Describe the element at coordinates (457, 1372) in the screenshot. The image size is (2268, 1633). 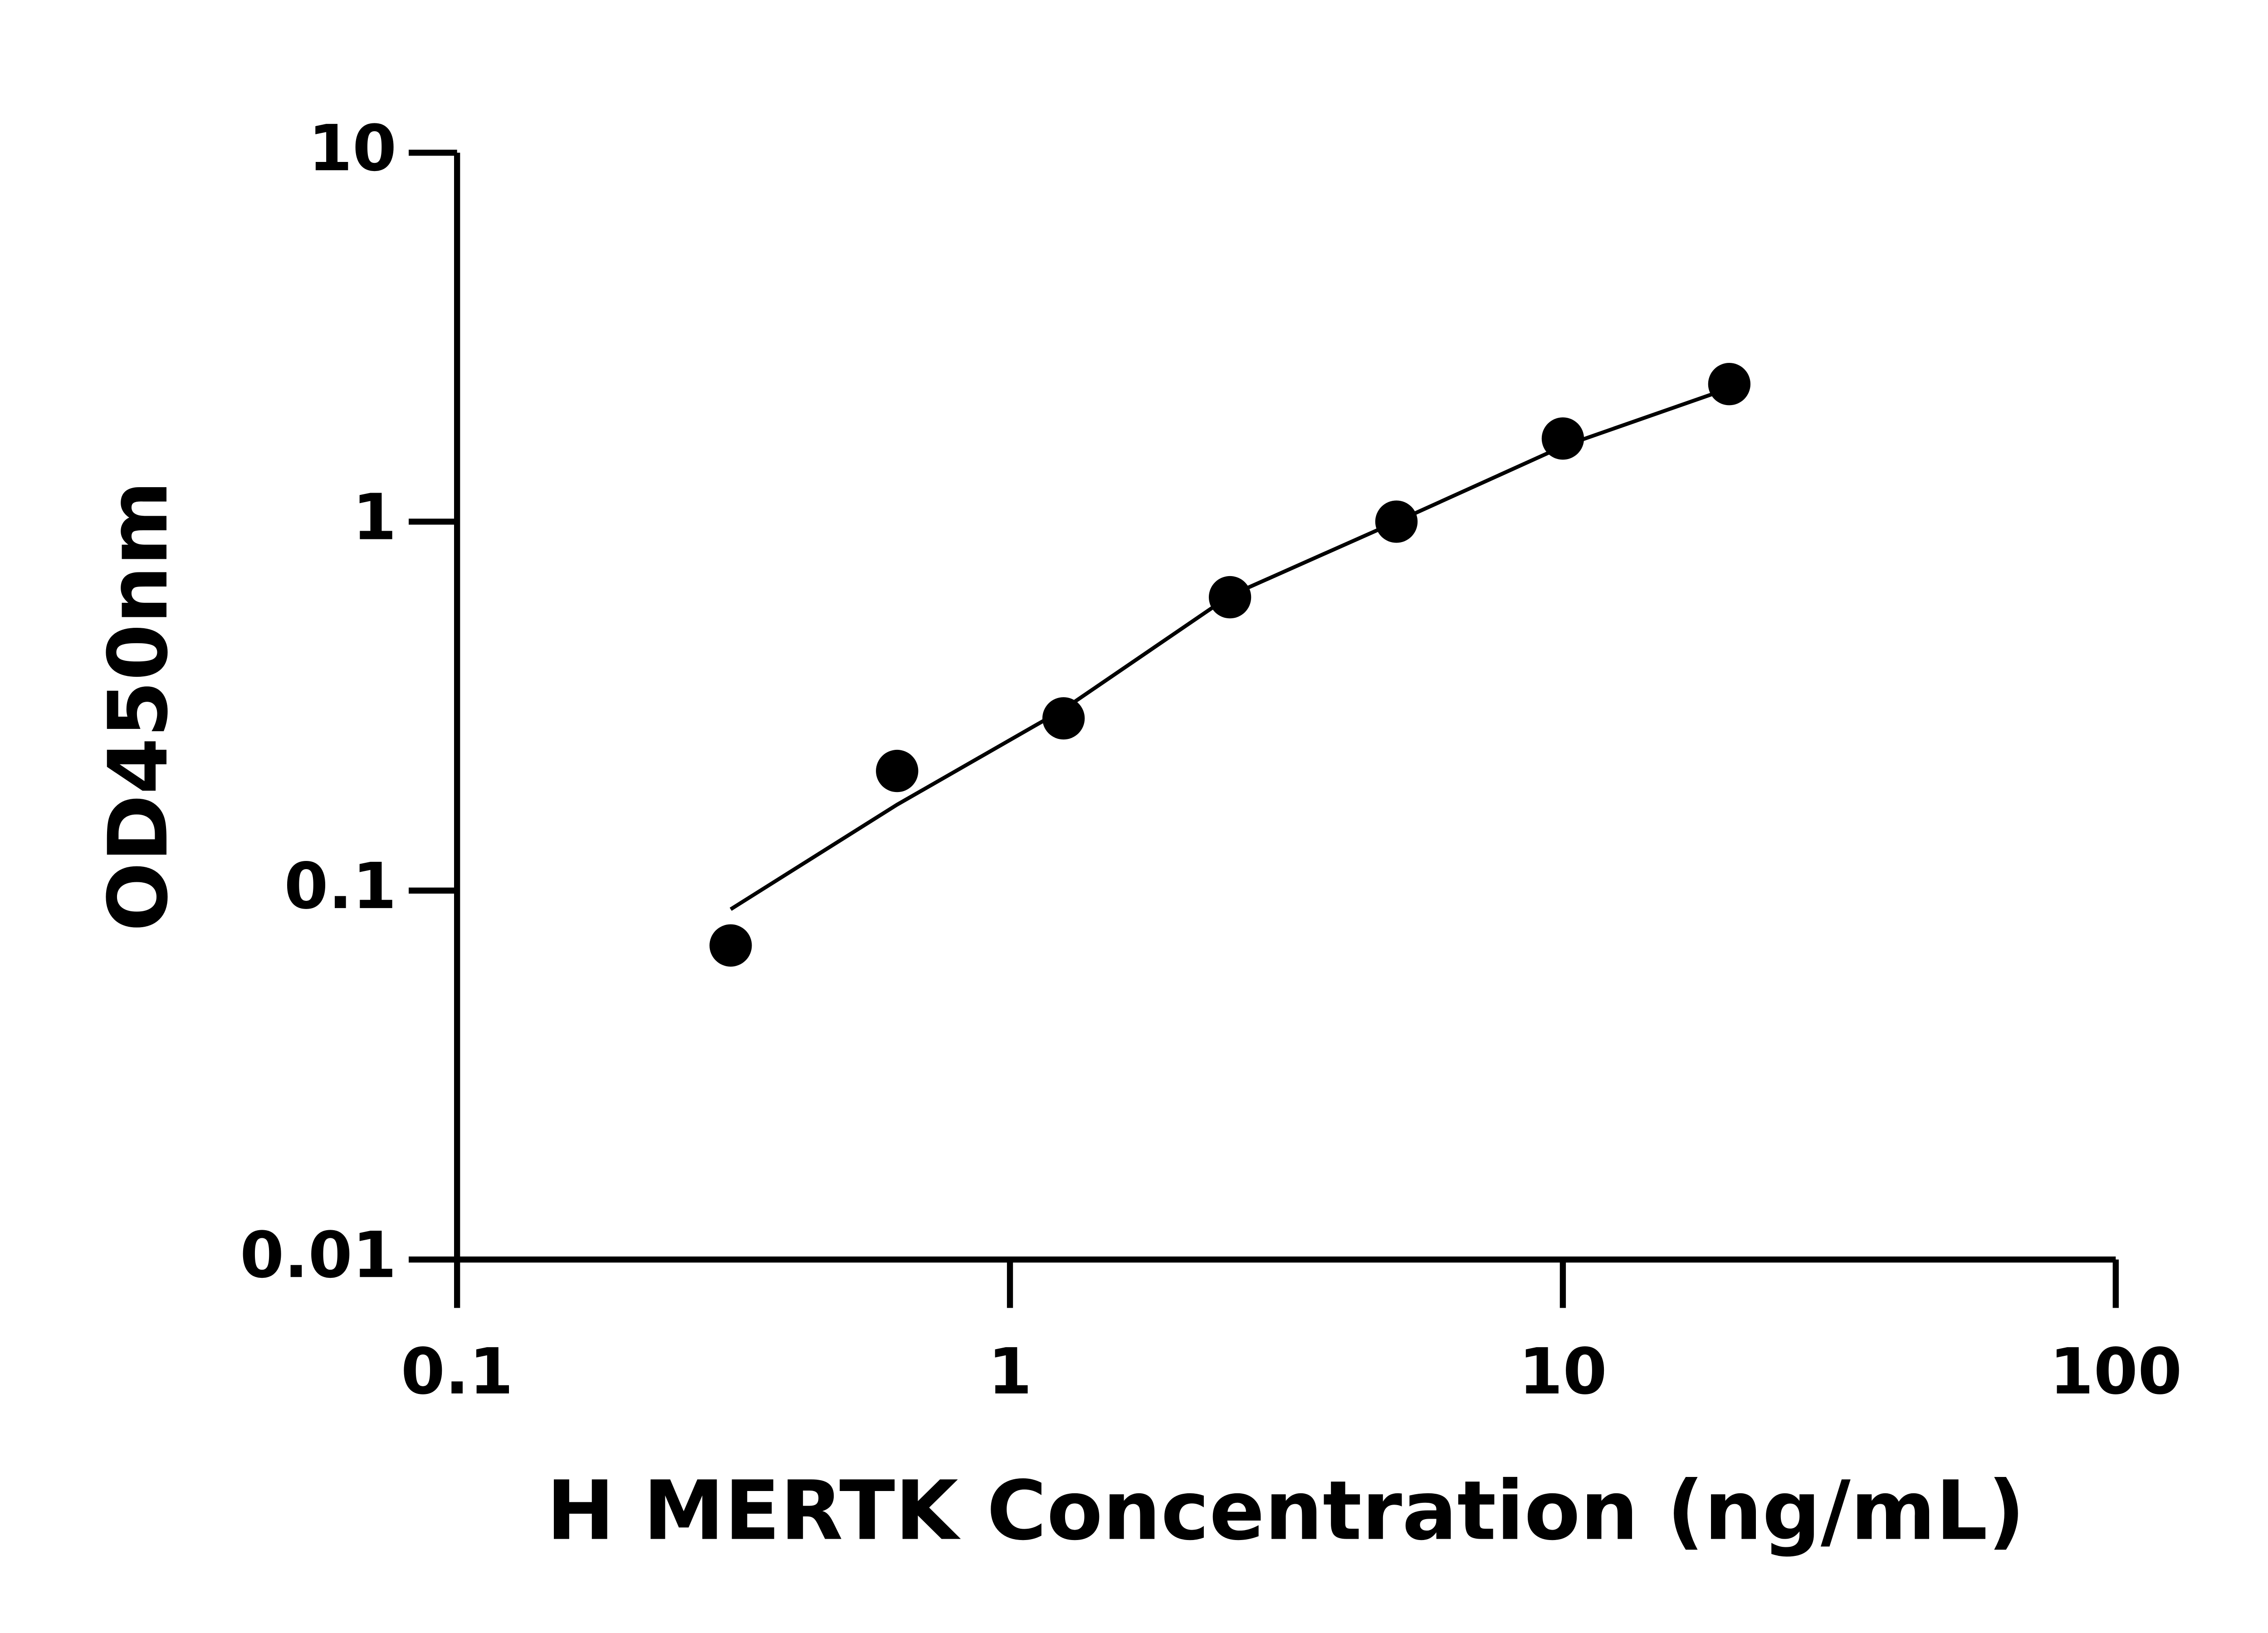
I see `x-tick-label: 0.1` at that location.